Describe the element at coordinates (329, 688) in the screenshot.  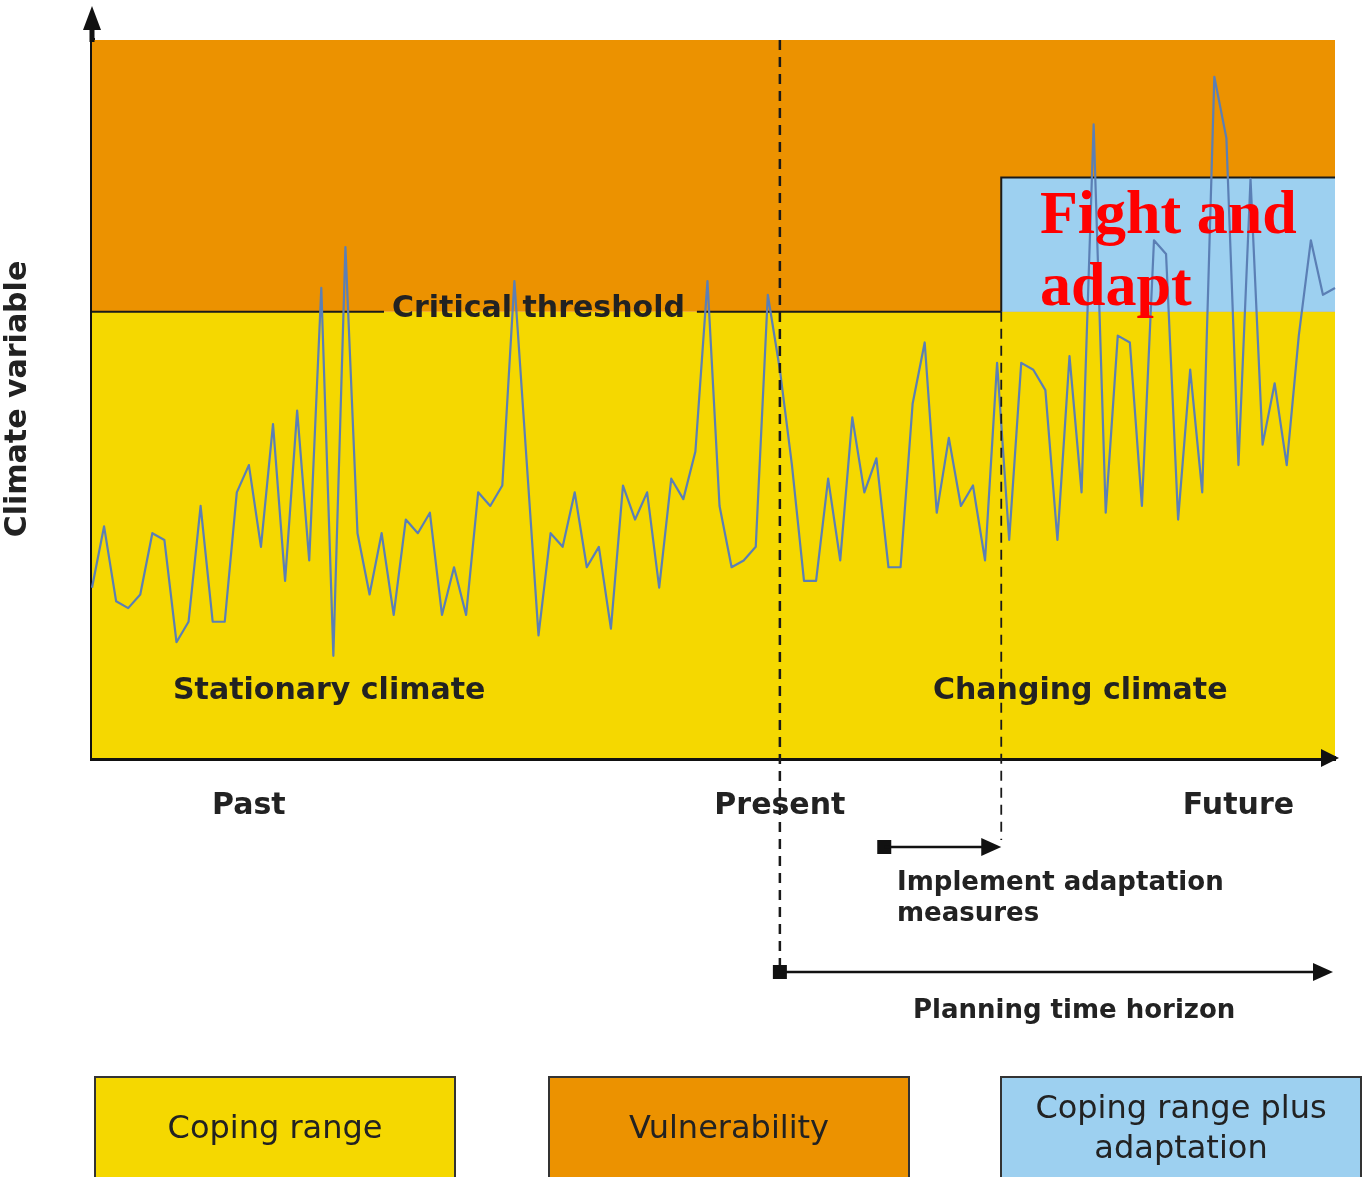
I see `annotation: Stationary climate` at that location.